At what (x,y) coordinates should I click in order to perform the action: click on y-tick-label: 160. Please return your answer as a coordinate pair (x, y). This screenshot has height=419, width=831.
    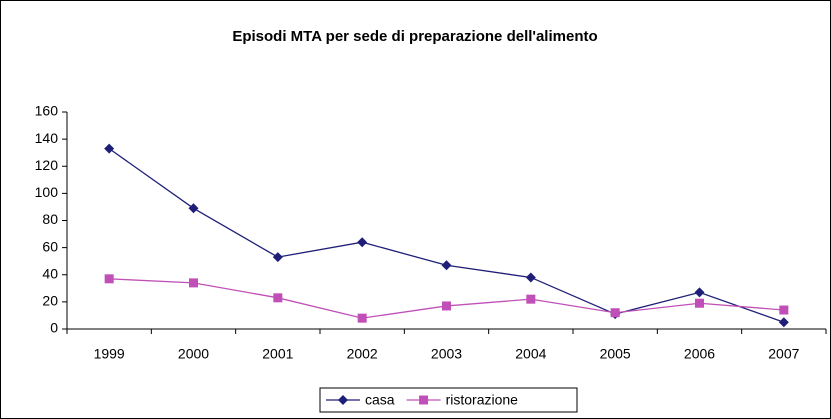
    Looking at the image, I should click on (47, 111).